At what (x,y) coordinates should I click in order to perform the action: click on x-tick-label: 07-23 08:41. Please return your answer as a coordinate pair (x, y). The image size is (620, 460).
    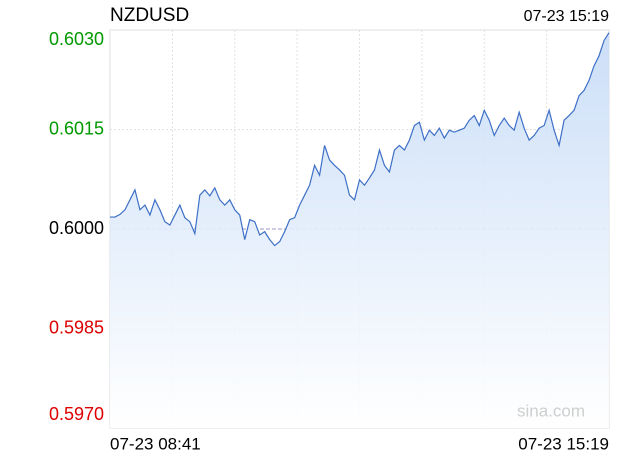
    Looking at the image, I should click on (155, 443).